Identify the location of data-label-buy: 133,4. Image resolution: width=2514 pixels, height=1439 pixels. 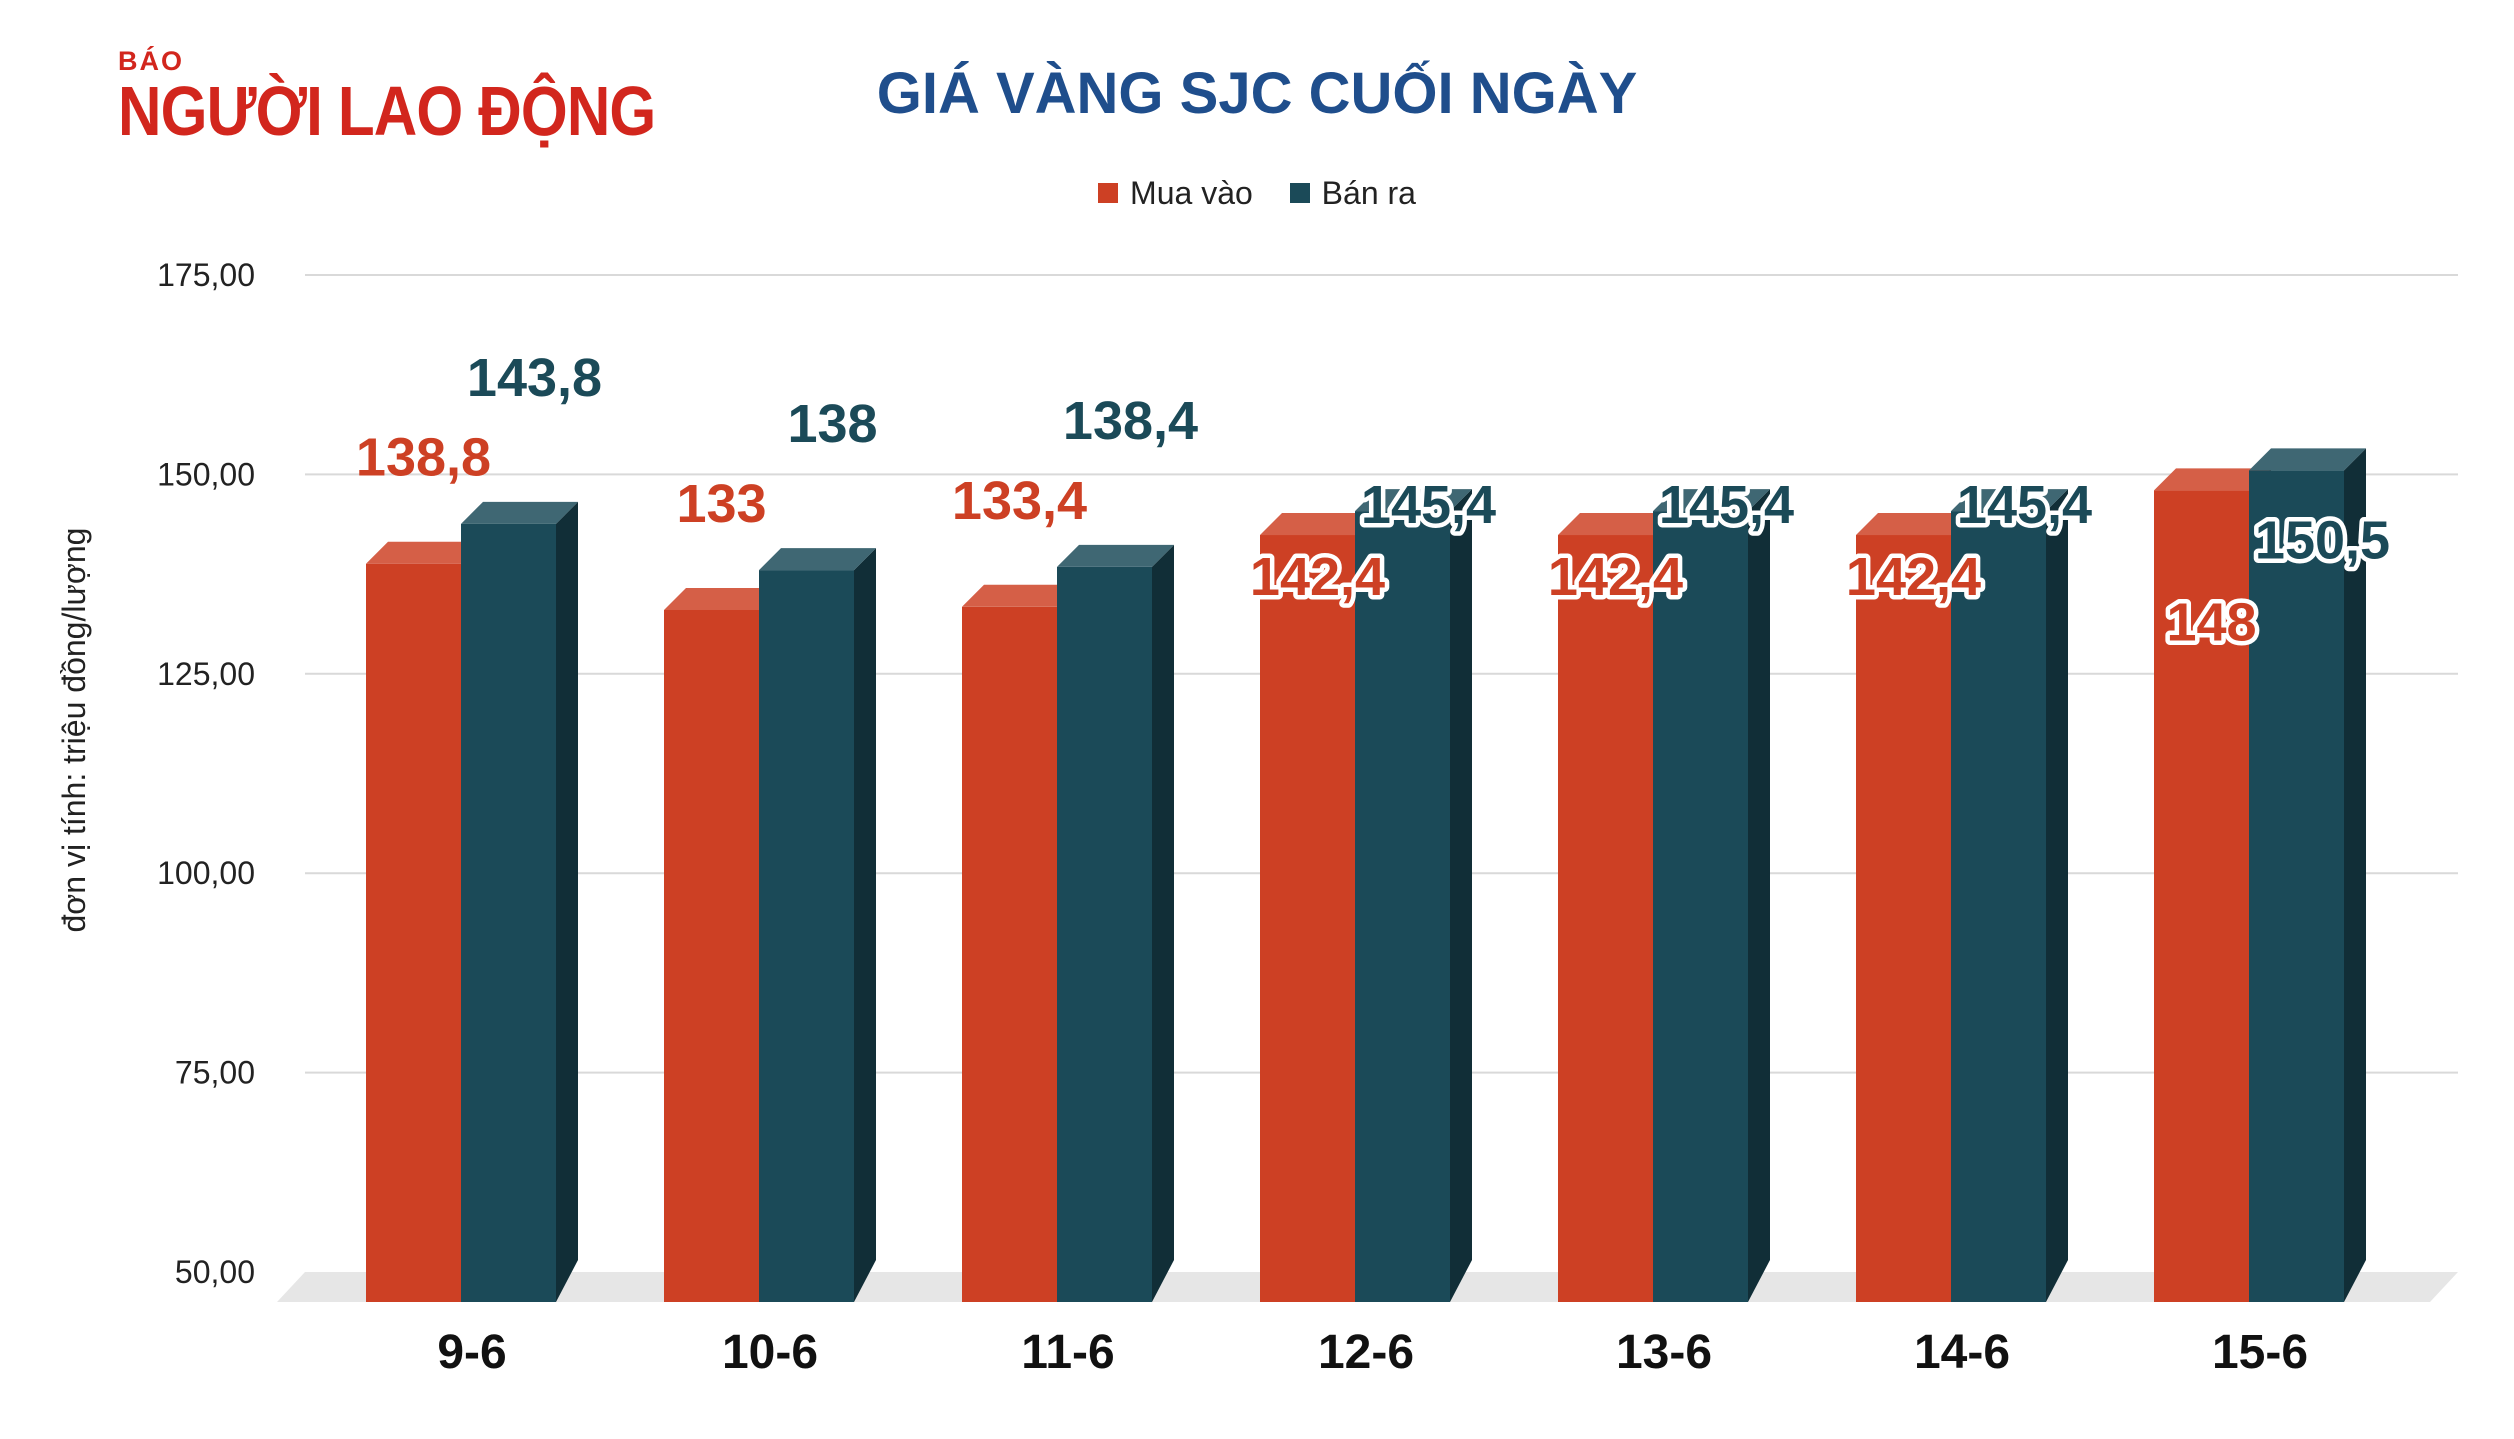
(1019, 501).